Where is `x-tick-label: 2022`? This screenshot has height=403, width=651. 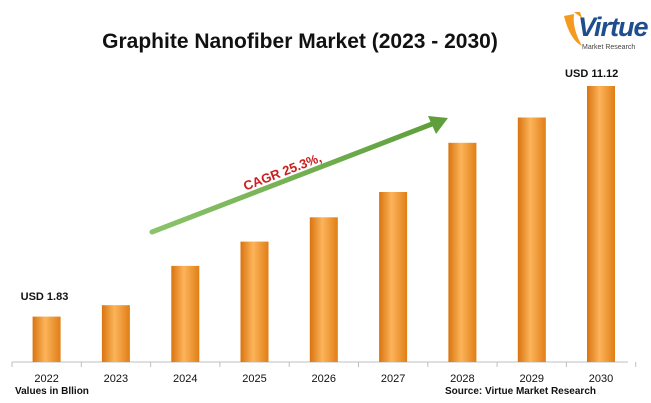
x-tick-label: 2022 is located at coordinates (46, 379).